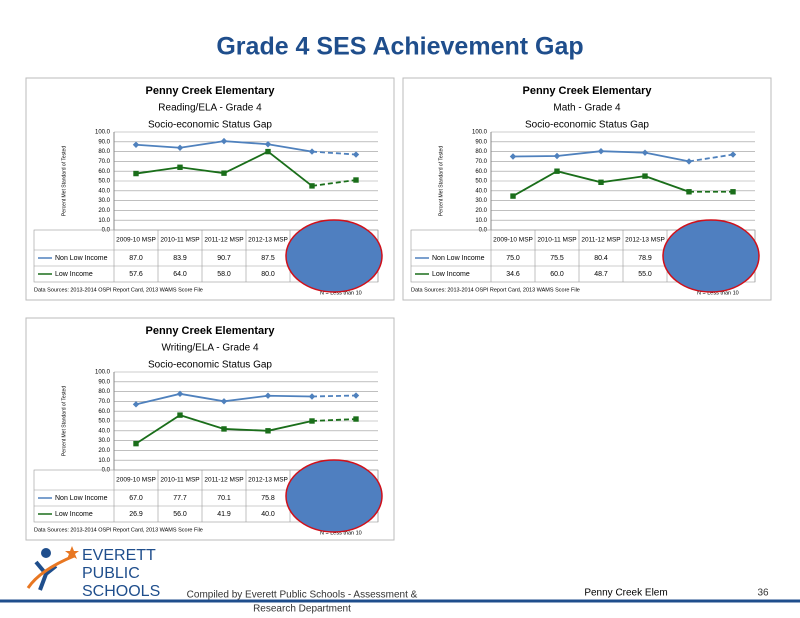 The image size is (800, 618). What do you see at coordinates (111, 573) in the screenshot?
I see `logo-text: PUBLIC` at bounding box center [111, 573].